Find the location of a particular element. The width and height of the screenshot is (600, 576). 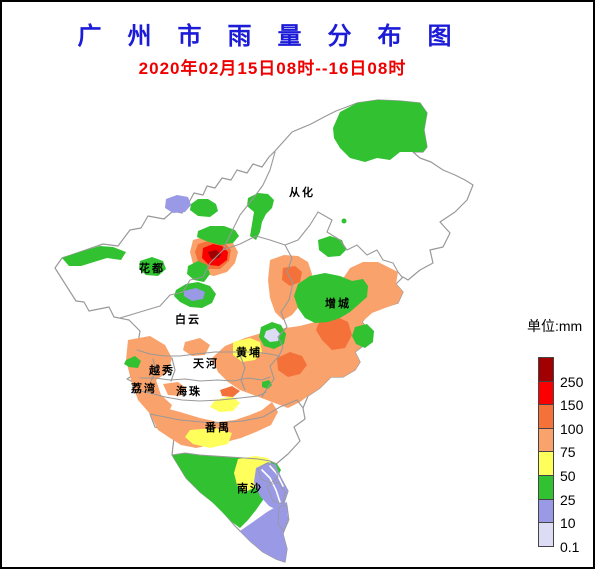

district-label: 南沙 is located at coordinates (250, 488).